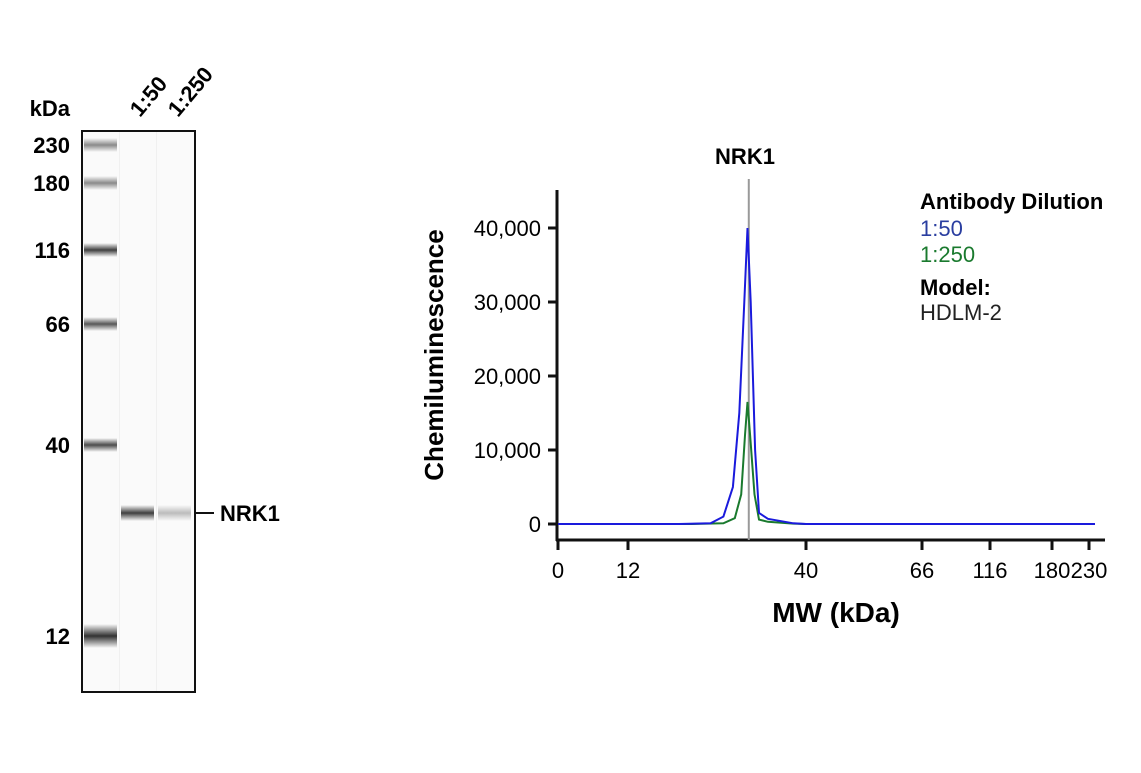  What do you see at coordinates (1052, 570) in the screenshot?
I see `x-tick-label: 180` at bounding box center [1052, 570].